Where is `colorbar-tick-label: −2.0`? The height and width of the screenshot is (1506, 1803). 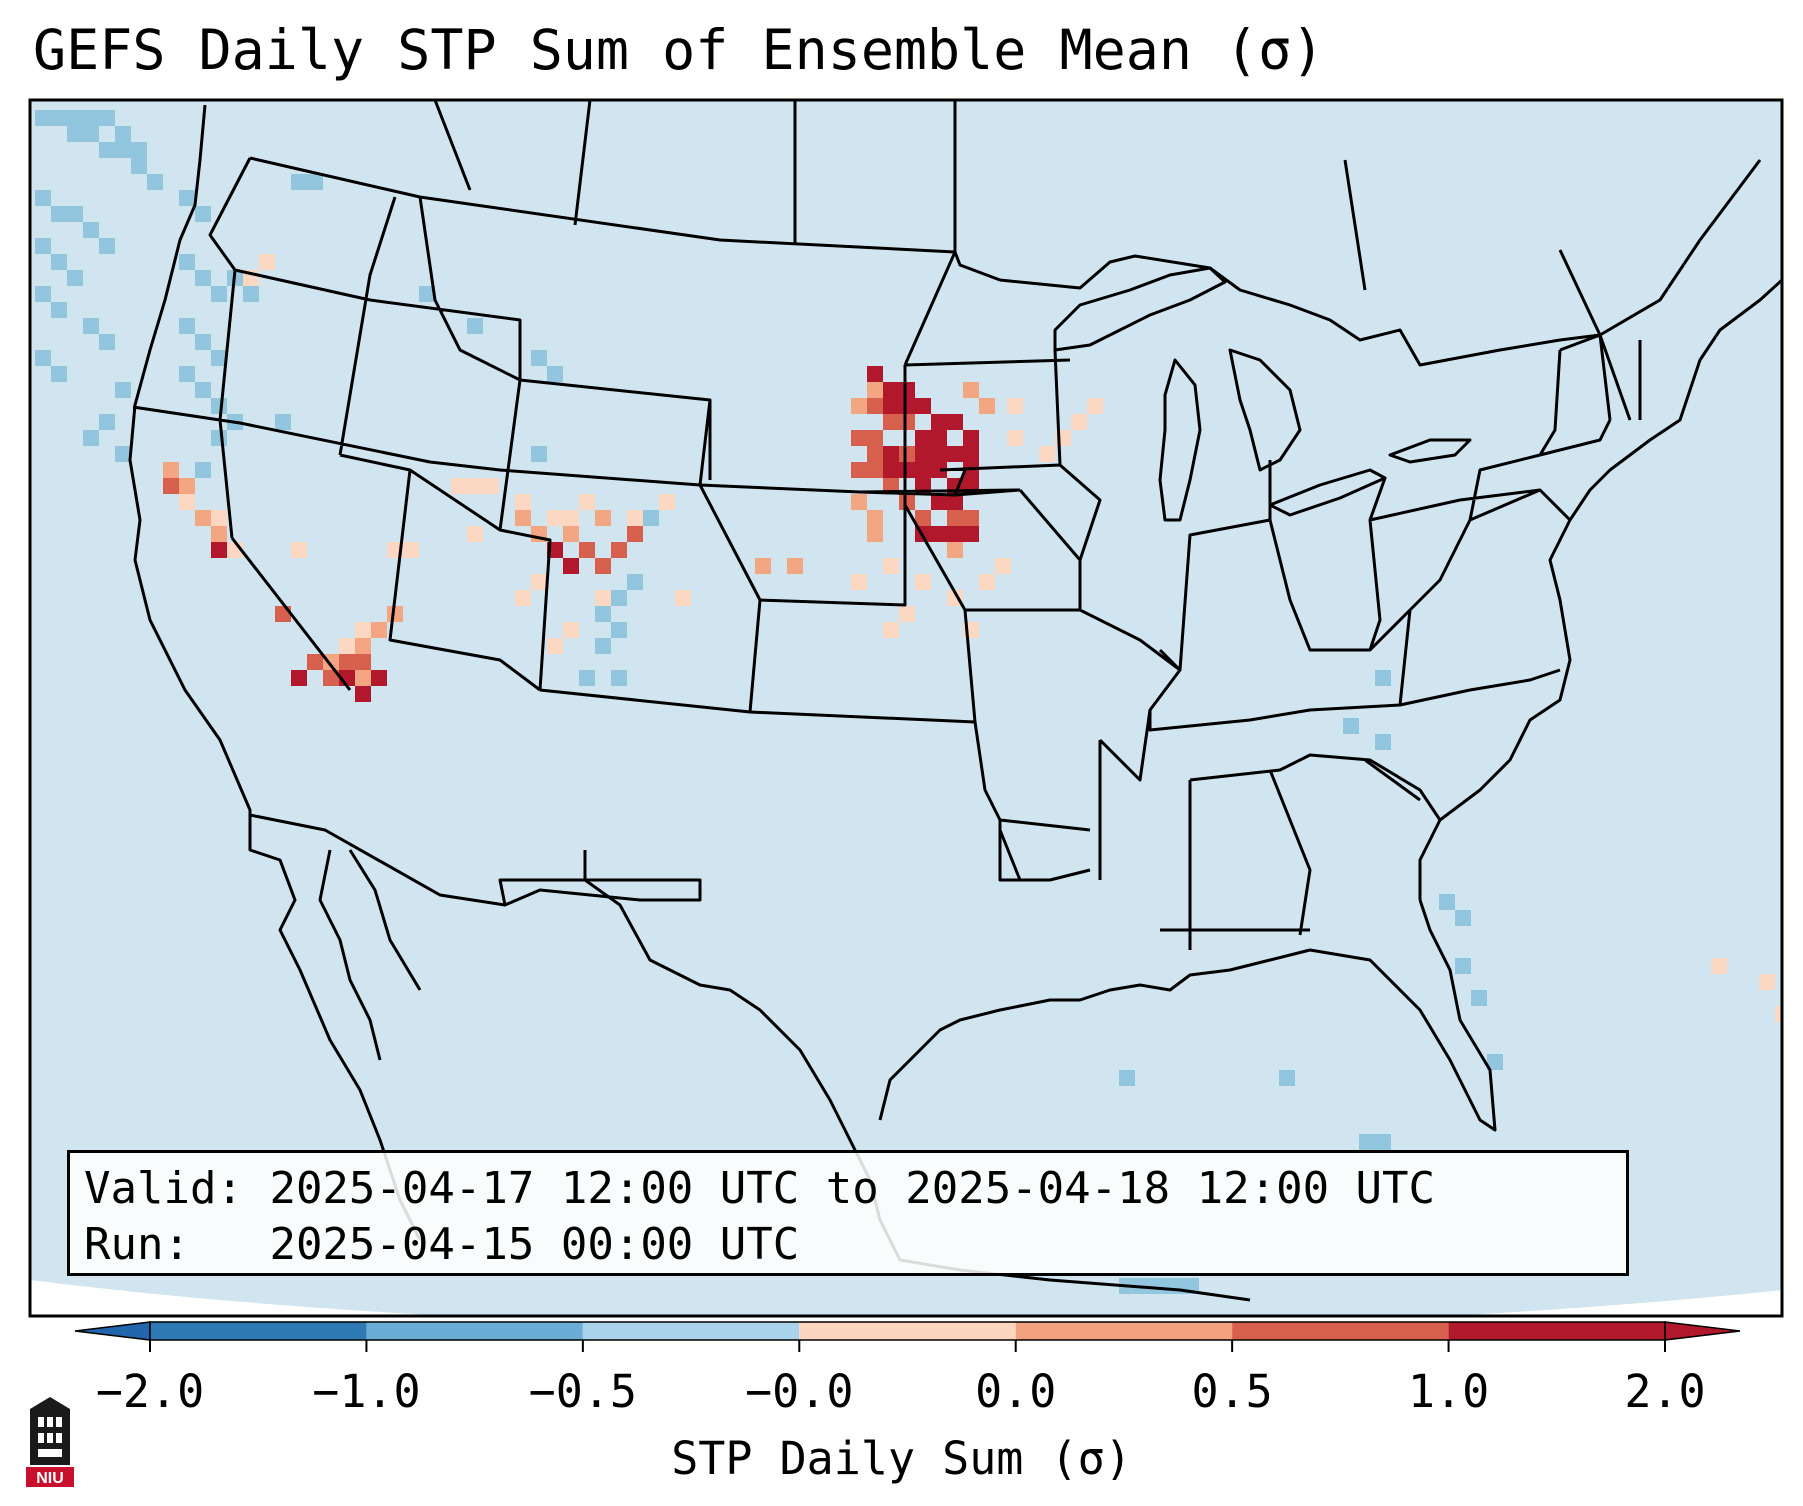
colorbar-tick-label: −2.0 is located at coordinates (150, 1391).